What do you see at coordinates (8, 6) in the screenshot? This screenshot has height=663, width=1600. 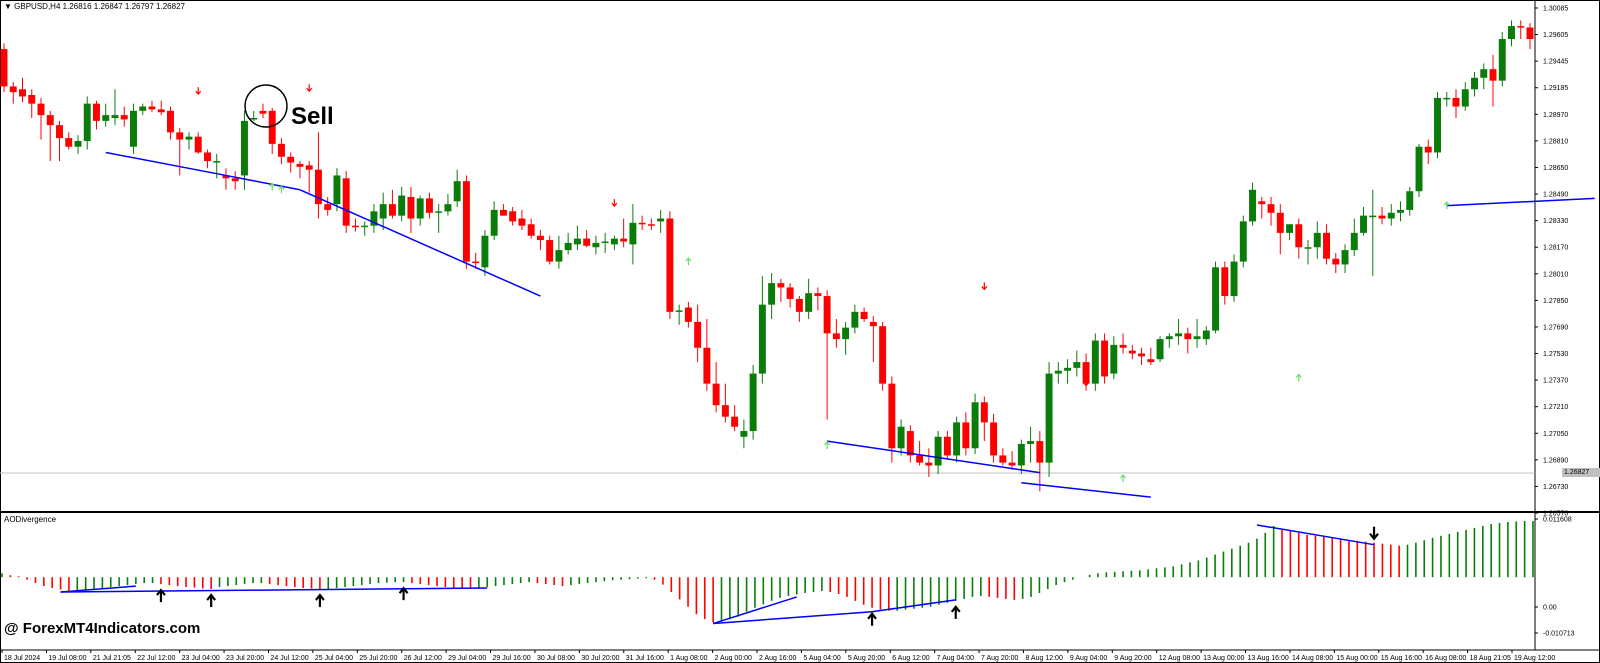 I see `symbol-menu-icon: ▼` at bounding box center [8, 6].